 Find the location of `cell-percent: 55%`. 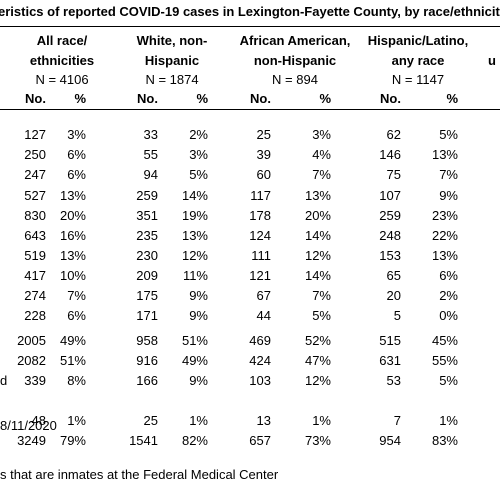

cell-percent: 55% is located at coordinates (444, 360).